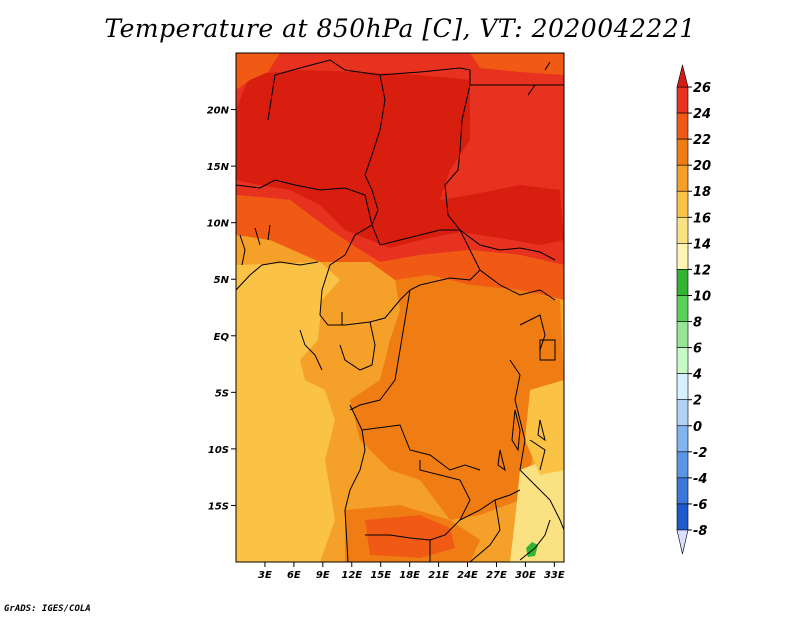  What do you see at coordinates (400, 159) in the screenshot?
I see `field-deepred-core` at bounding box center [400, 159].